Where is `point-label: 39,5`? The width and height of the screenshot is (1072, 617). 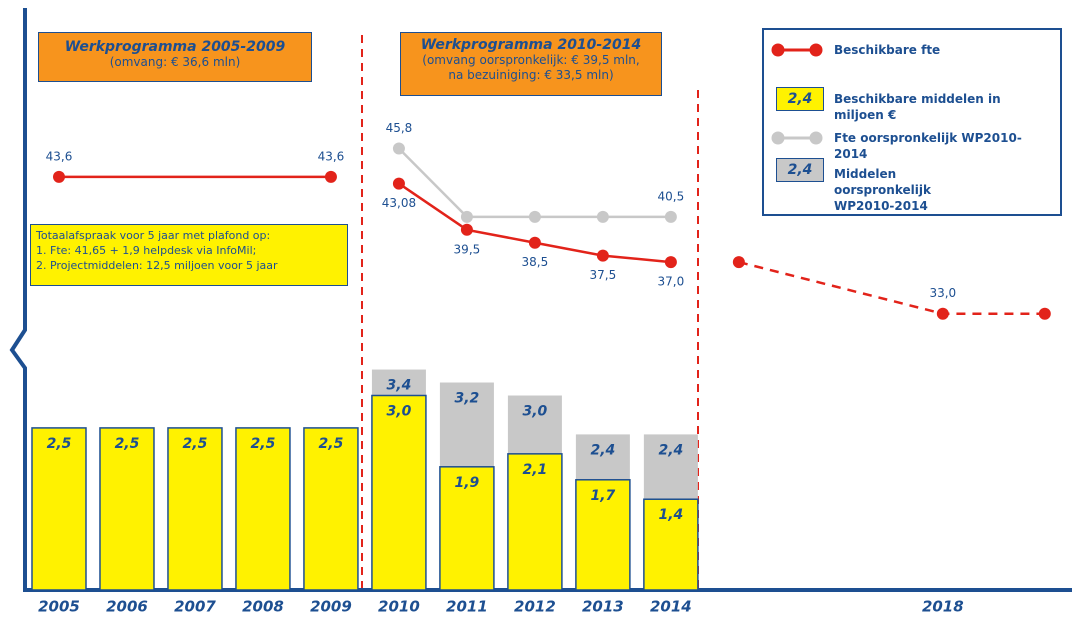
point-label: 39,5 is located at coordinates (467, 249).